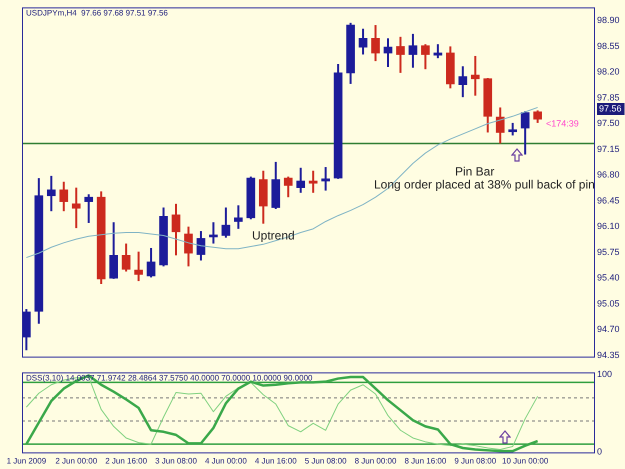  I want to click on x-tick-label: 2 Jun 00:00, so click(76, 461).